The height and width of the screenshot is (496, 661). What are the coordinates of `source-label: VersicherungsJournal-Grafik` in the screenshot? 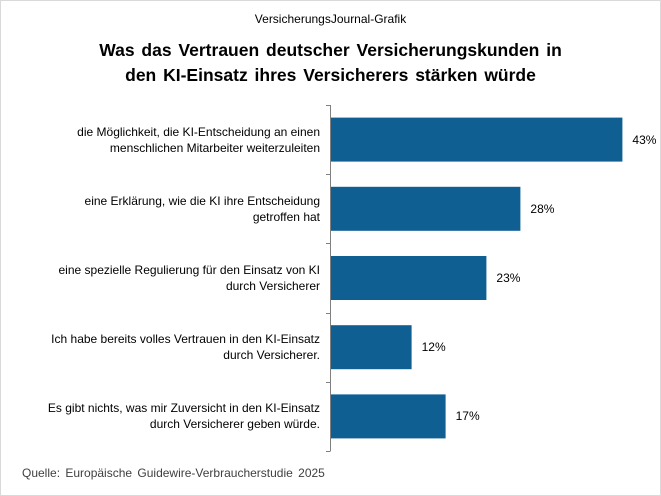 It's located at (330, 19).